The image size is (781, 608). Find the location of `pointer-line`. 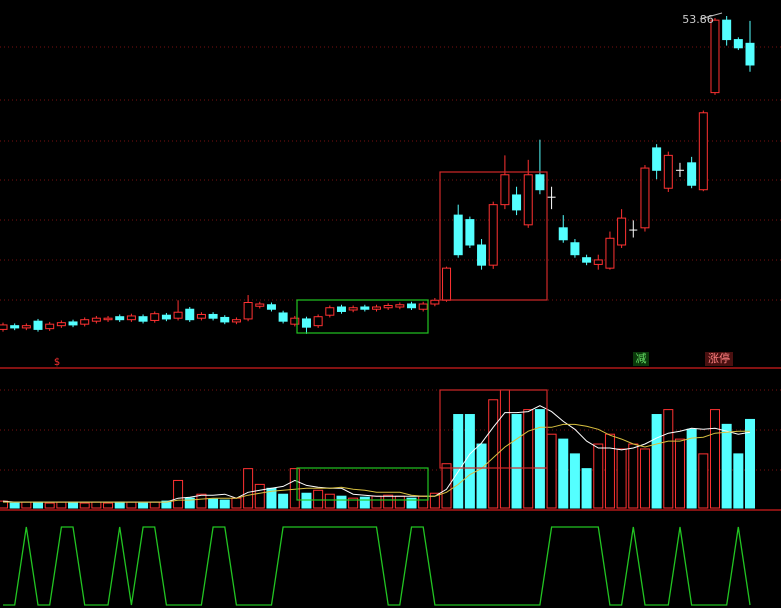

pointer-line is located at coordinates (711, 16).